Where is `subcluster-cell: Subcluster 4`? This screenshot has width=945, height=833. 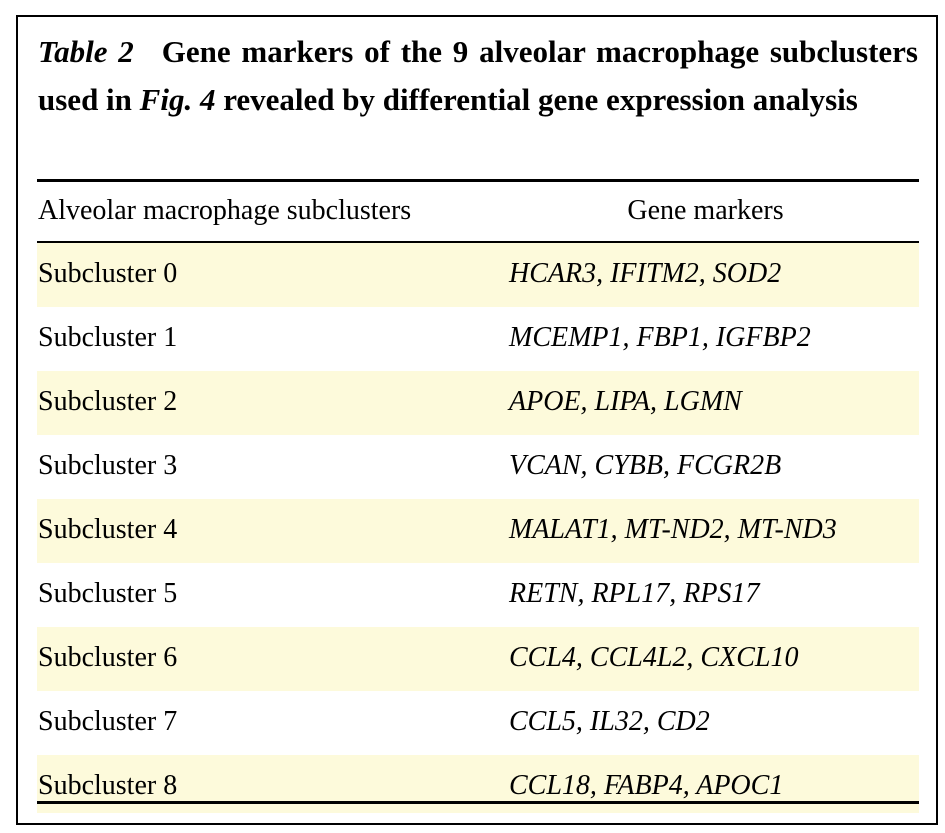 subcluster-cell: Subcluster 4 is located at coordinates (108, 529).